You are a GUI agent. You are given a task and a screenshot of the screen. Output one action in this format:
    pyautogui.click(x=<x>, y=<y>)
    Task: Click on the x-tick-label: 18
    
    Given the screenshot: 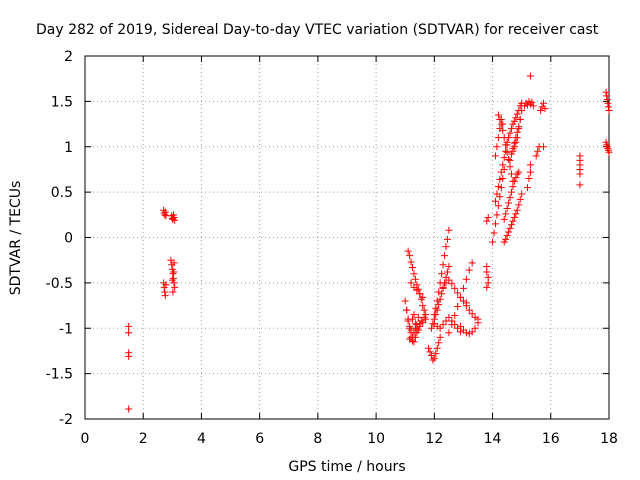 What is the action you would take?
    pyautogui.click(x=609, y=439)
    